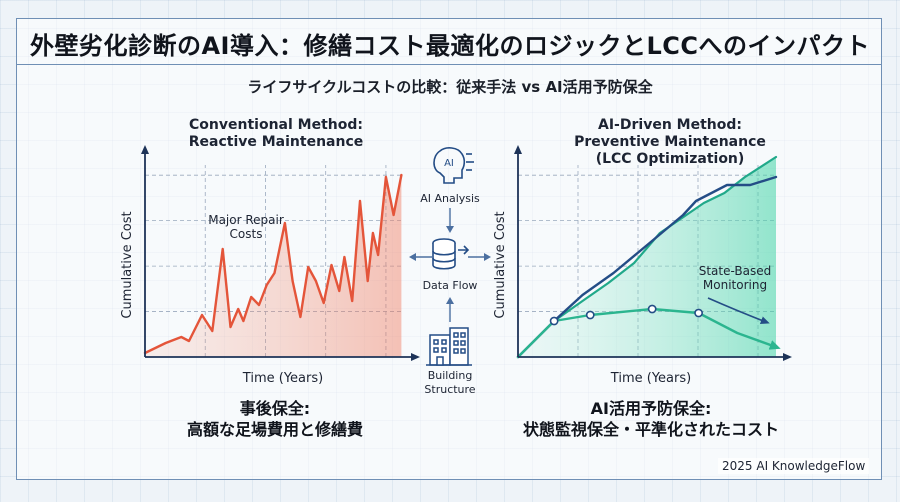  I want to click on ai-cost-chart, so click(653, 253).